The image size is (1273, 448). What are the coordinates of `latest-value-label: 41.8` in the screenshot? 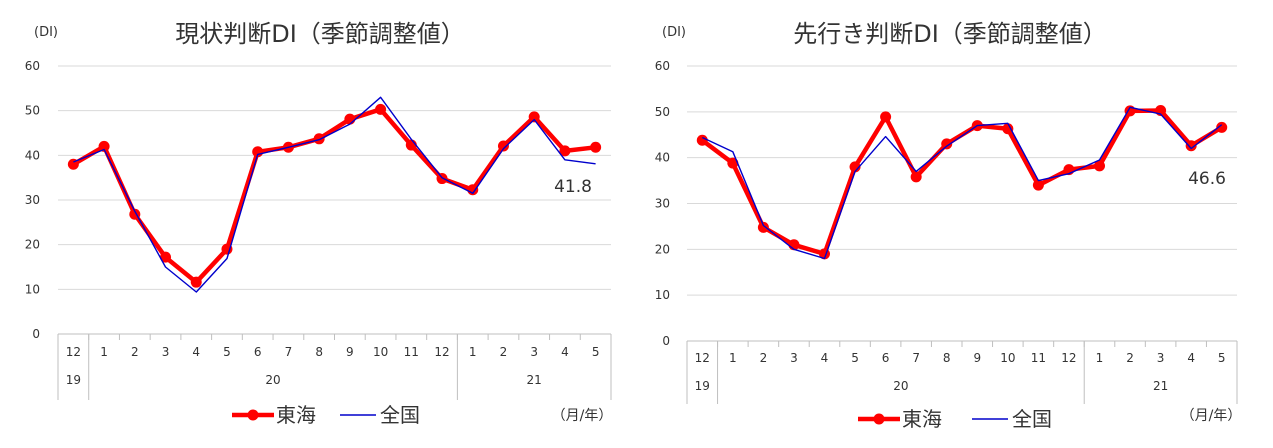 It's located at (573, 187).